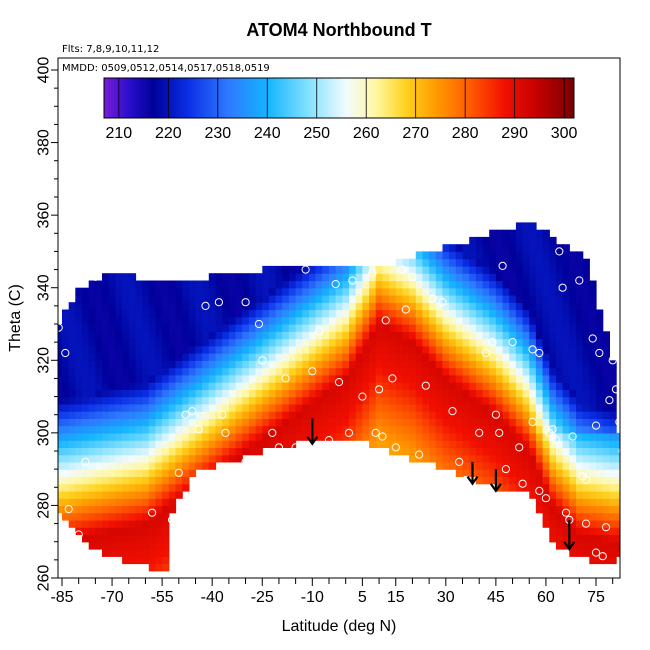  I want to click on tropopause-arrow, so click(472, 473).